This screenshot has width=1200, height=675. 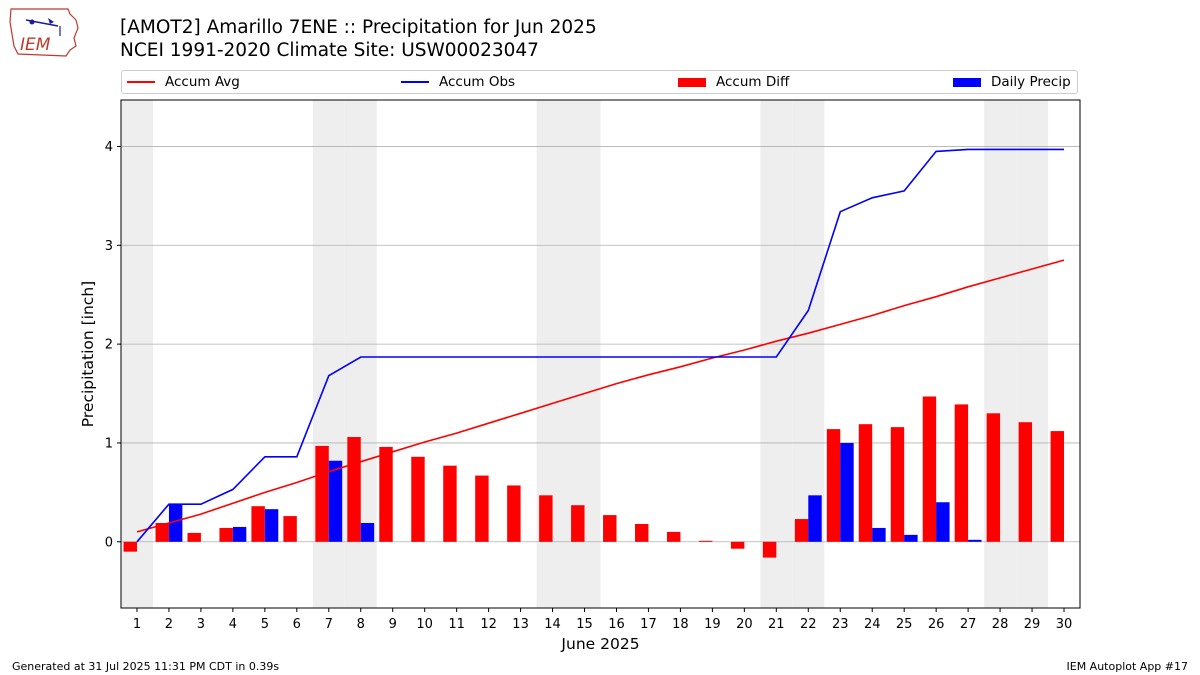 What do you see at coordinates (233, 624) in the screenshot?
I see `x-tick-label-4: 4` at bounding box center [233, 624].